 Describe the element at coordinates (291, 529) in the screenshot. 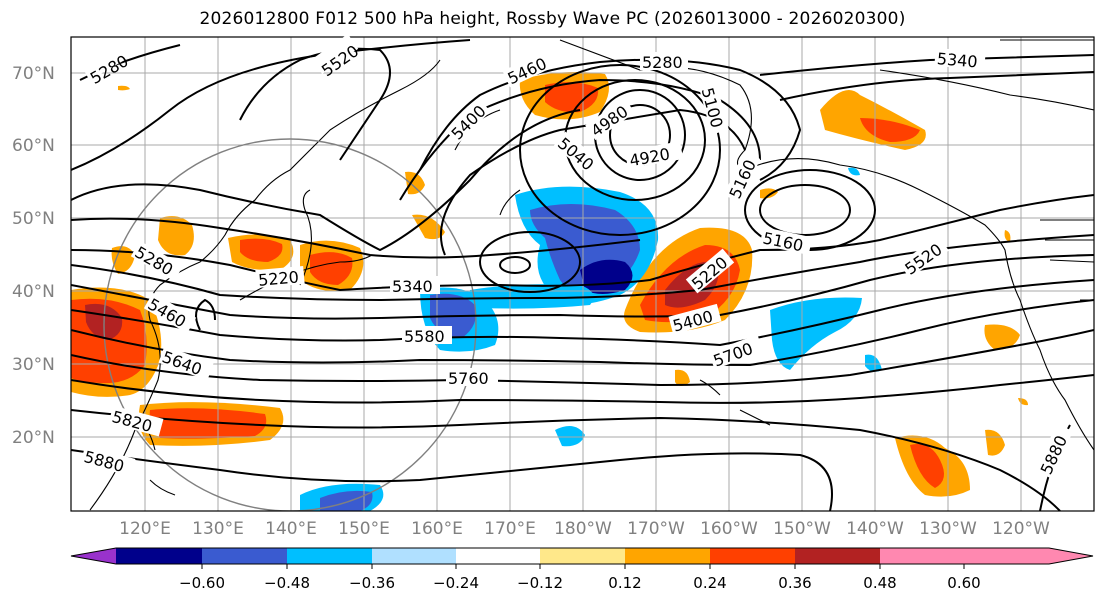

I see `lon-label: 140°E` at that location.